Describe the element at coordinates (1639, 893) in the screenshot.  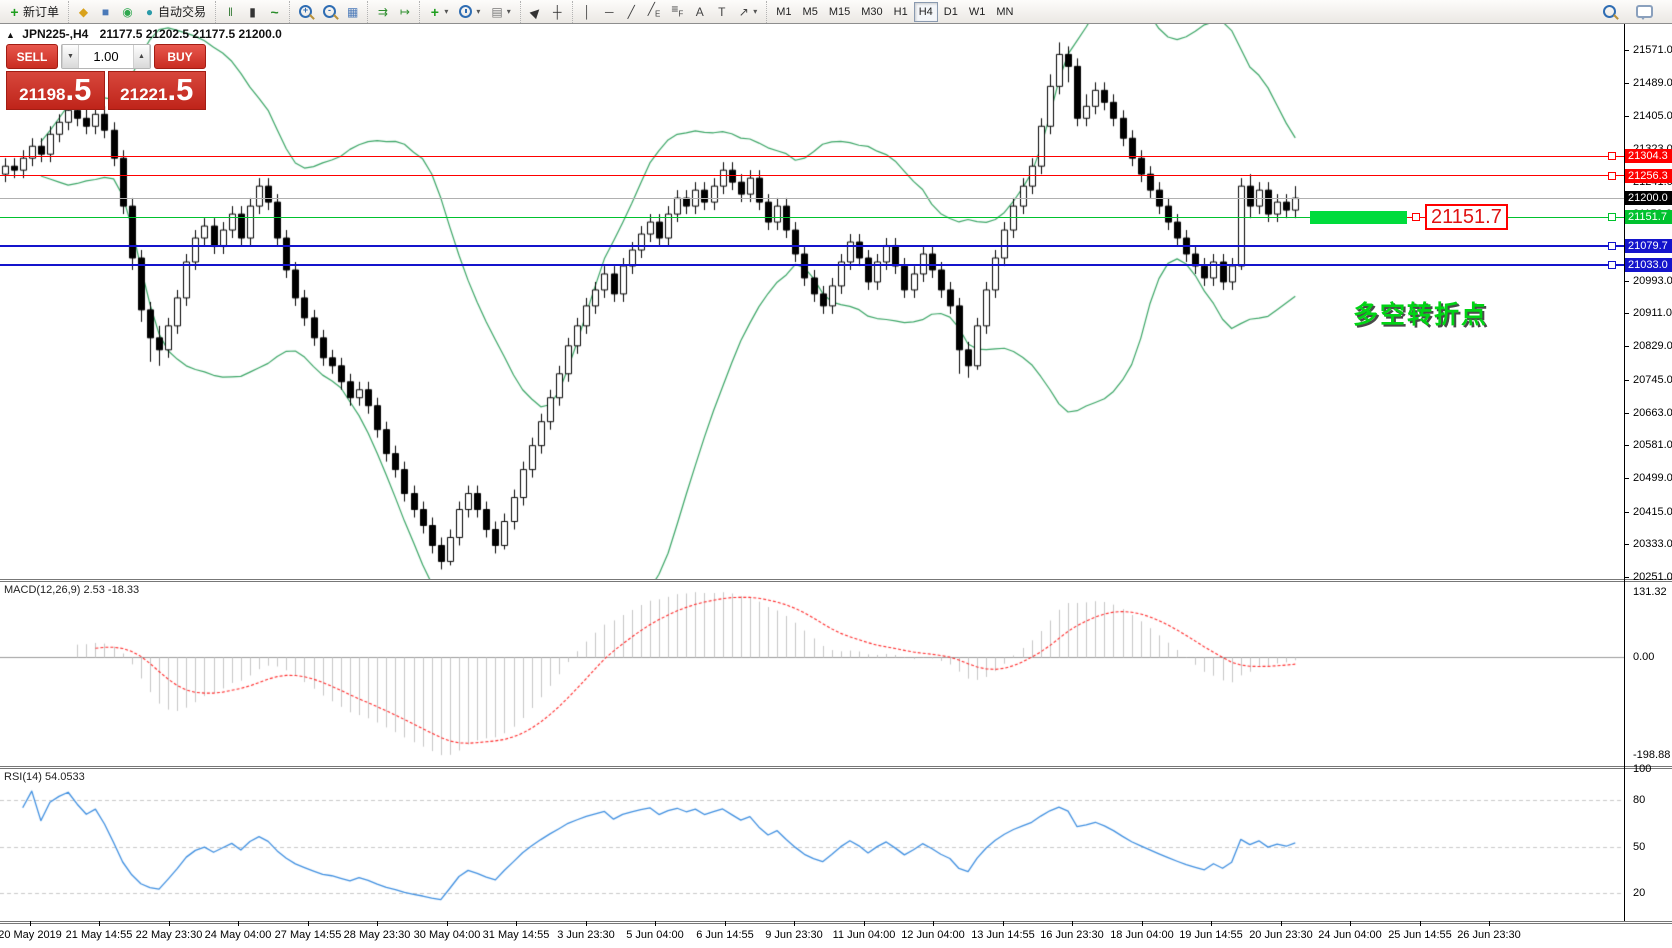
I see `rsi-axis-label: 20` at that location.